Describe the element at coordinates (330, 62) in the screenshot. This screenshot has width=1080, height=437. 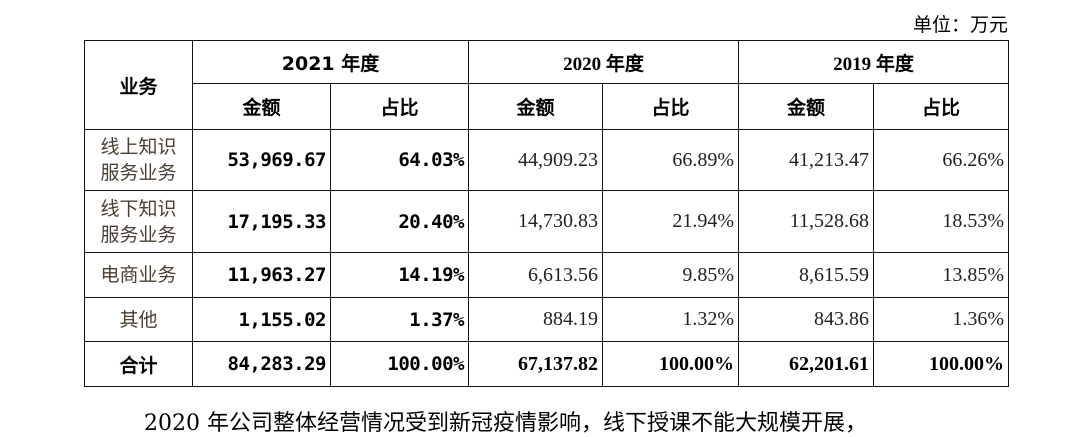
I see `header-year: 2021 年度` at that location.